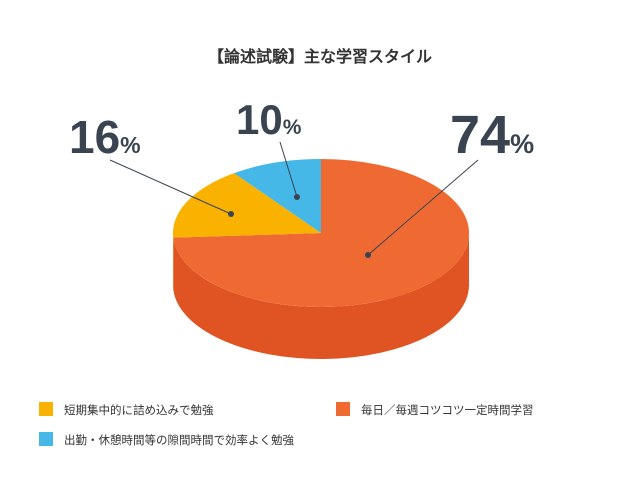 This screenshot has height=480, width=640. Describe the element at coordinates (105, 137) in the screenshot. I see `data-label-cram-study: 16%` at that location.